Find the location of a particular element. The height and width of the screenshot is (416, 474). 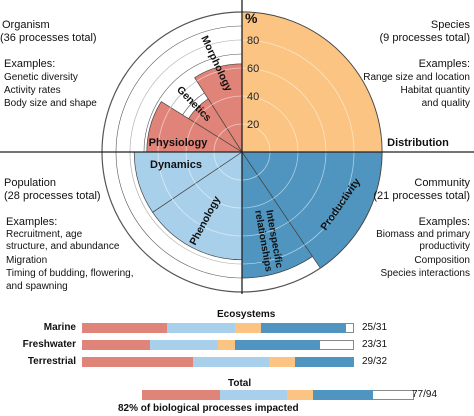

population-example: Recruitment, age is located at coordinates (44, 234).